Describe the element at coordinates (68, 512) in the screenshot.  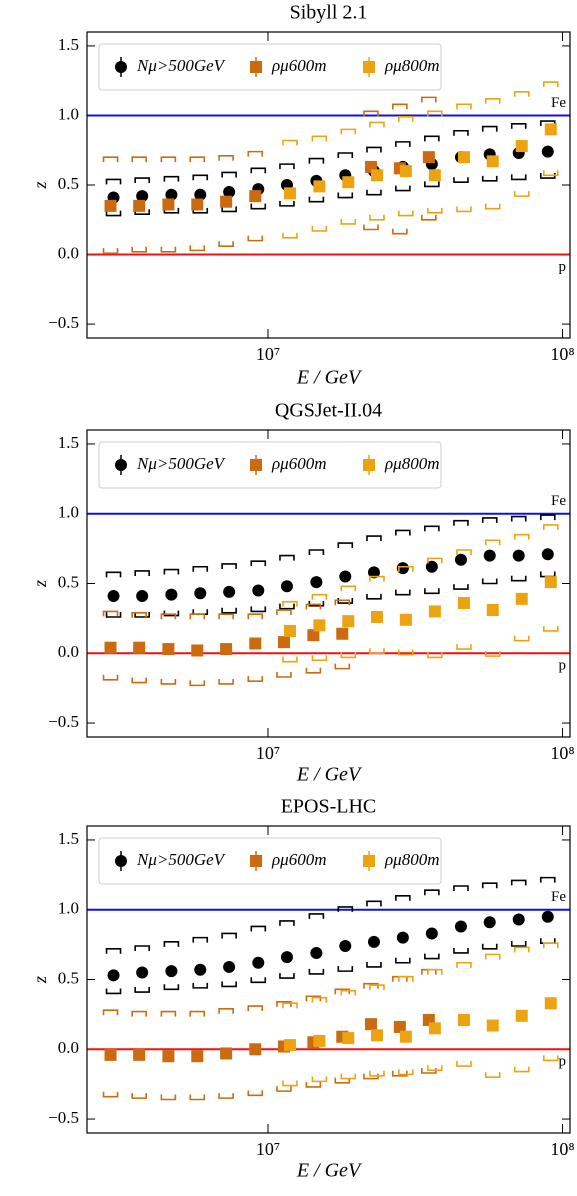
I see `y-tick-label: 1.0` at that location.